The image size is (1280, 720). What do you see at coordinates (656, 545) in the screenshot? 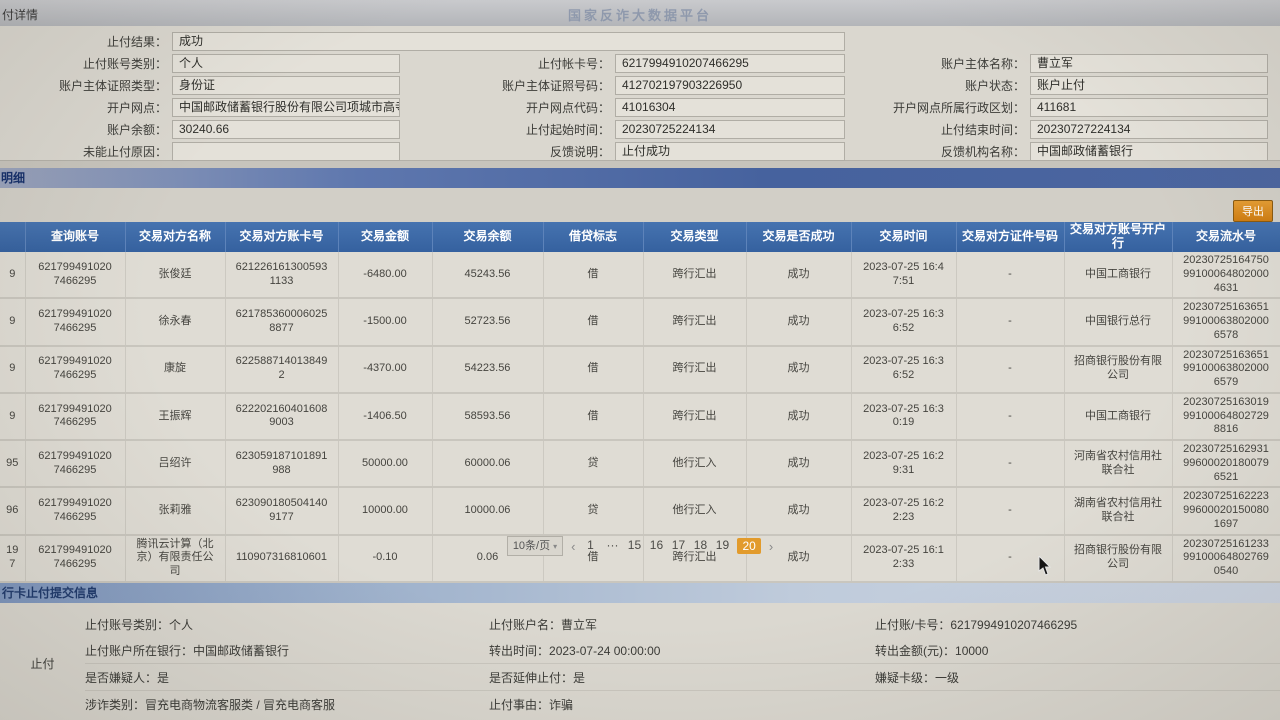
I see `page-number-button: 16` at bounding box center [656, 545].